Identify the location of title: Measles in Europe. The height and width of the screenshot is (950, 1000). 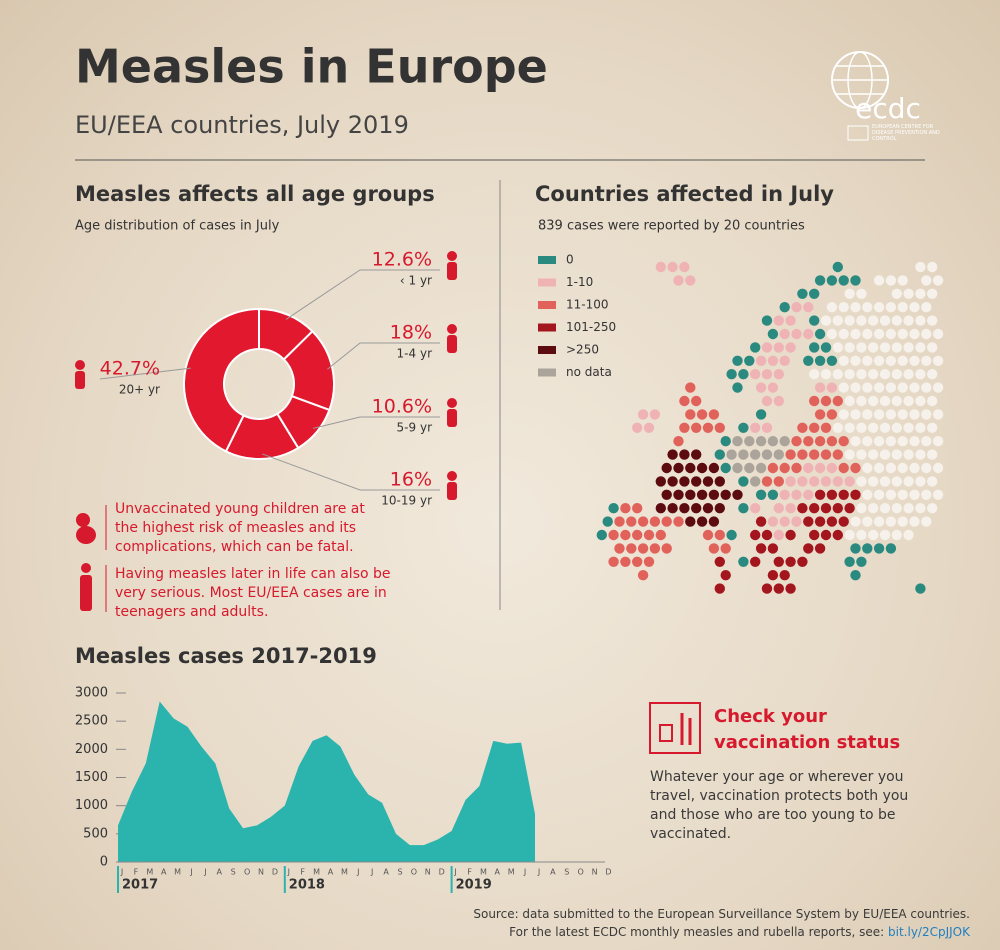
(311, 67).